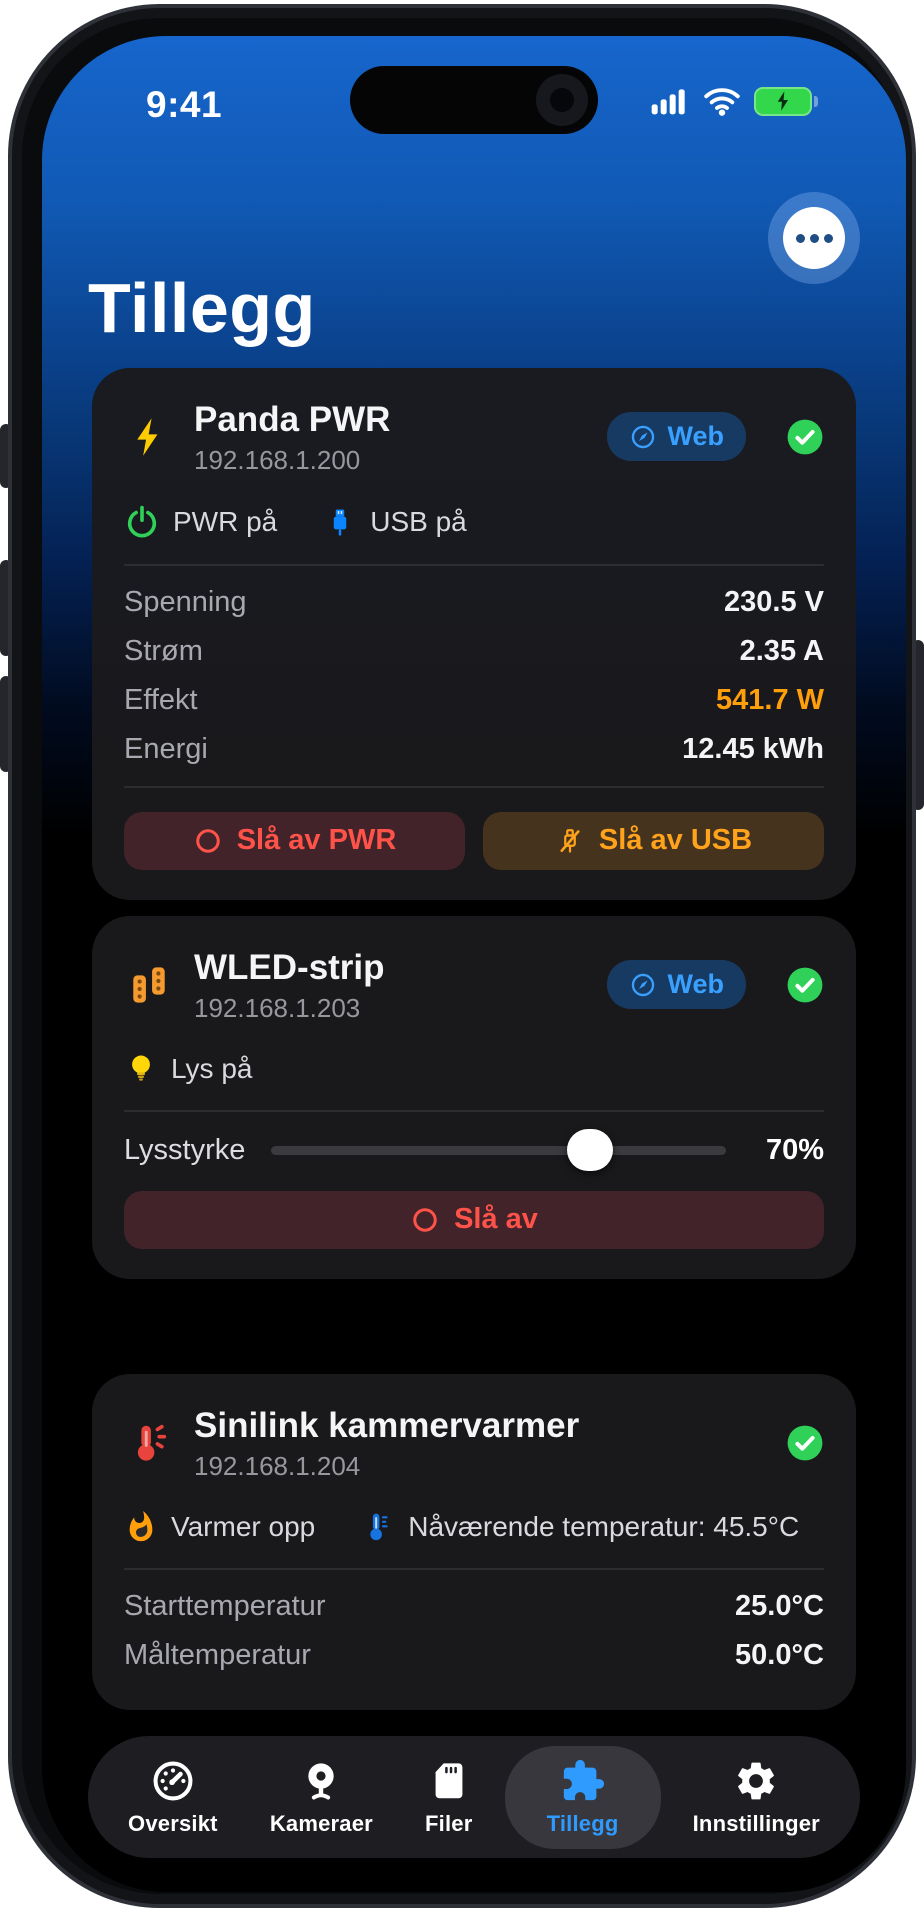  Describe the element at coordinates (219, 1527) in the screenshot. I see `heating-status: Varmer opp` at that location.